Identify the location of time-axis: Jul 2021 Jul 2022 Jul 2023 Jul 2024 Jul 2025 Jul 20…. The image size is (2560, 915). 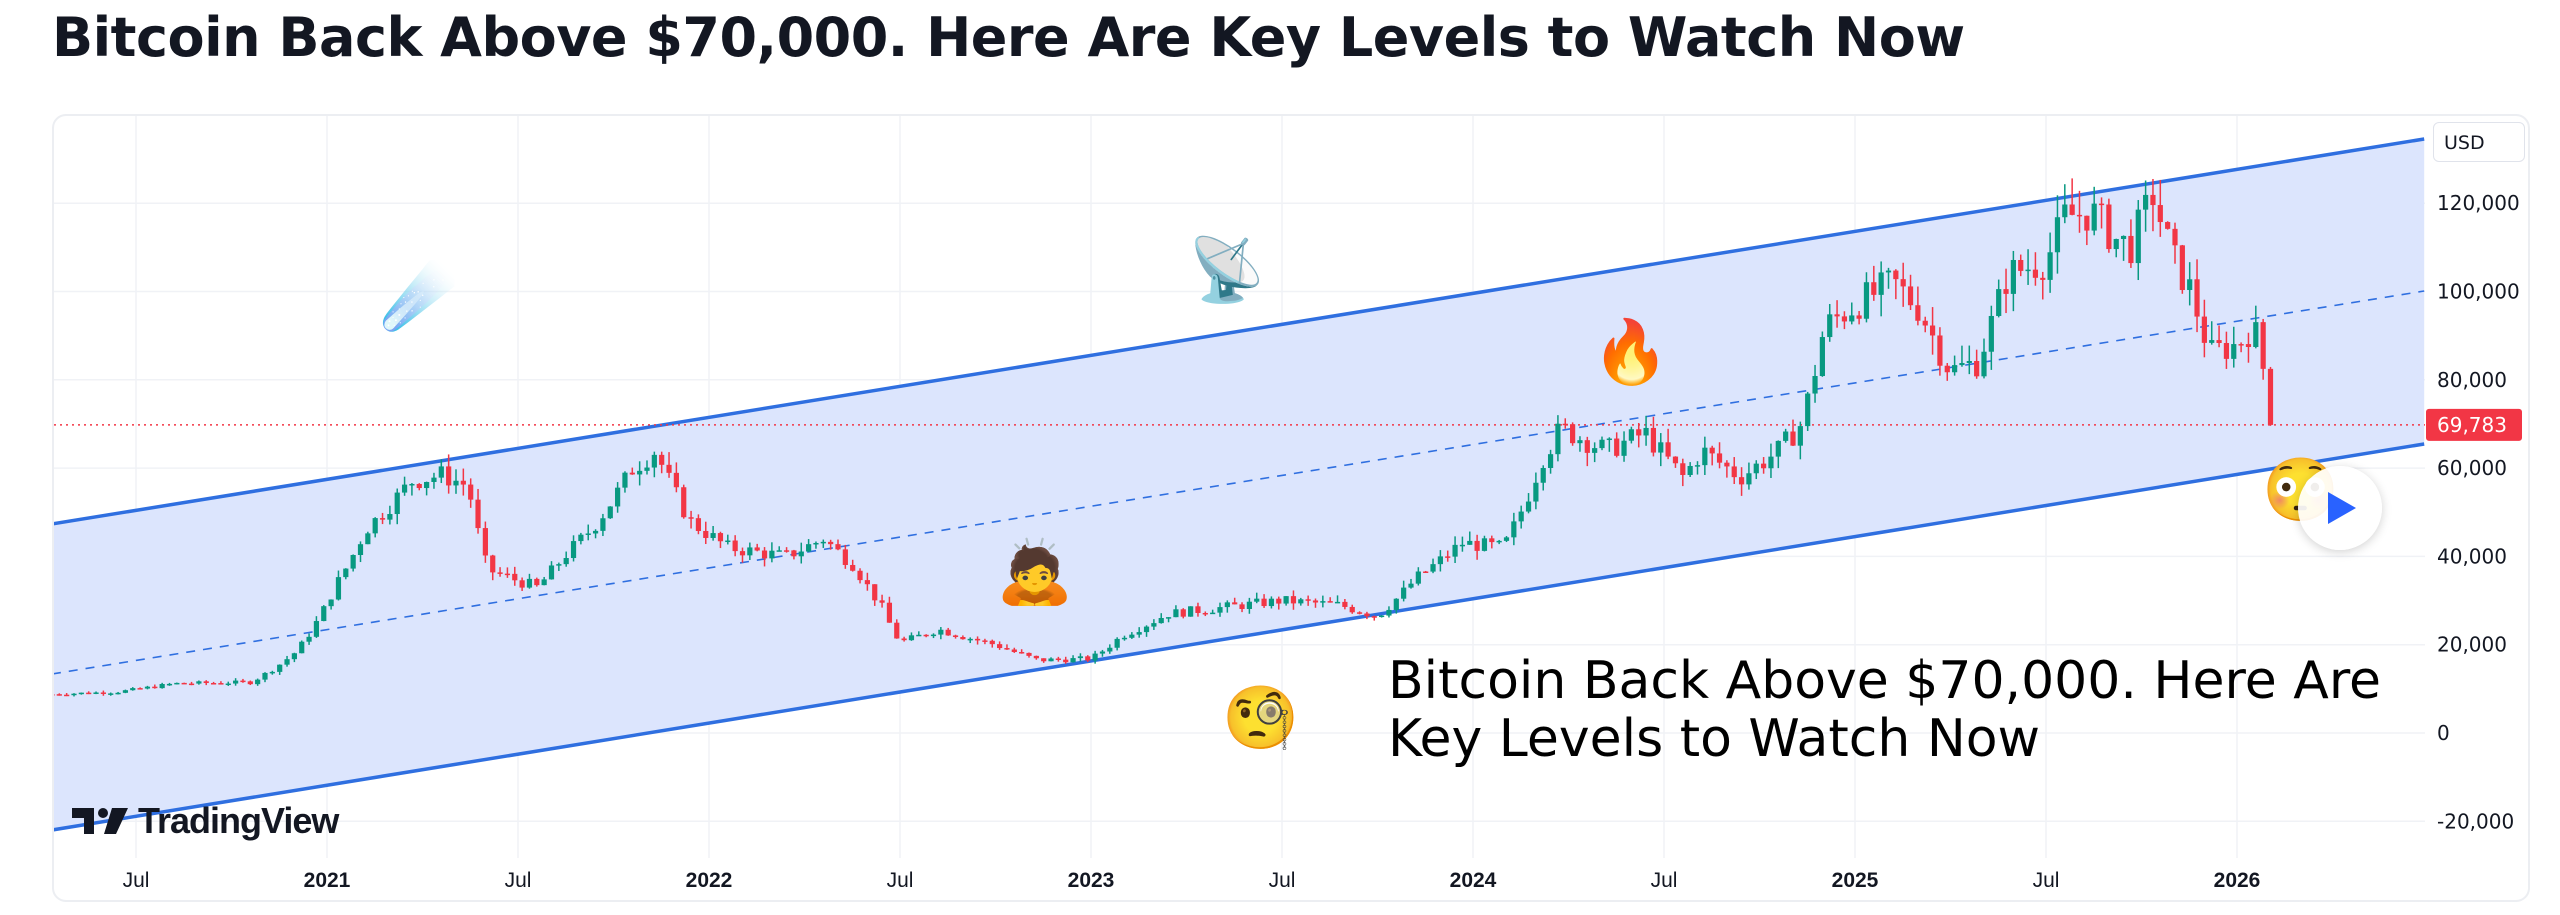
(1192, 880).